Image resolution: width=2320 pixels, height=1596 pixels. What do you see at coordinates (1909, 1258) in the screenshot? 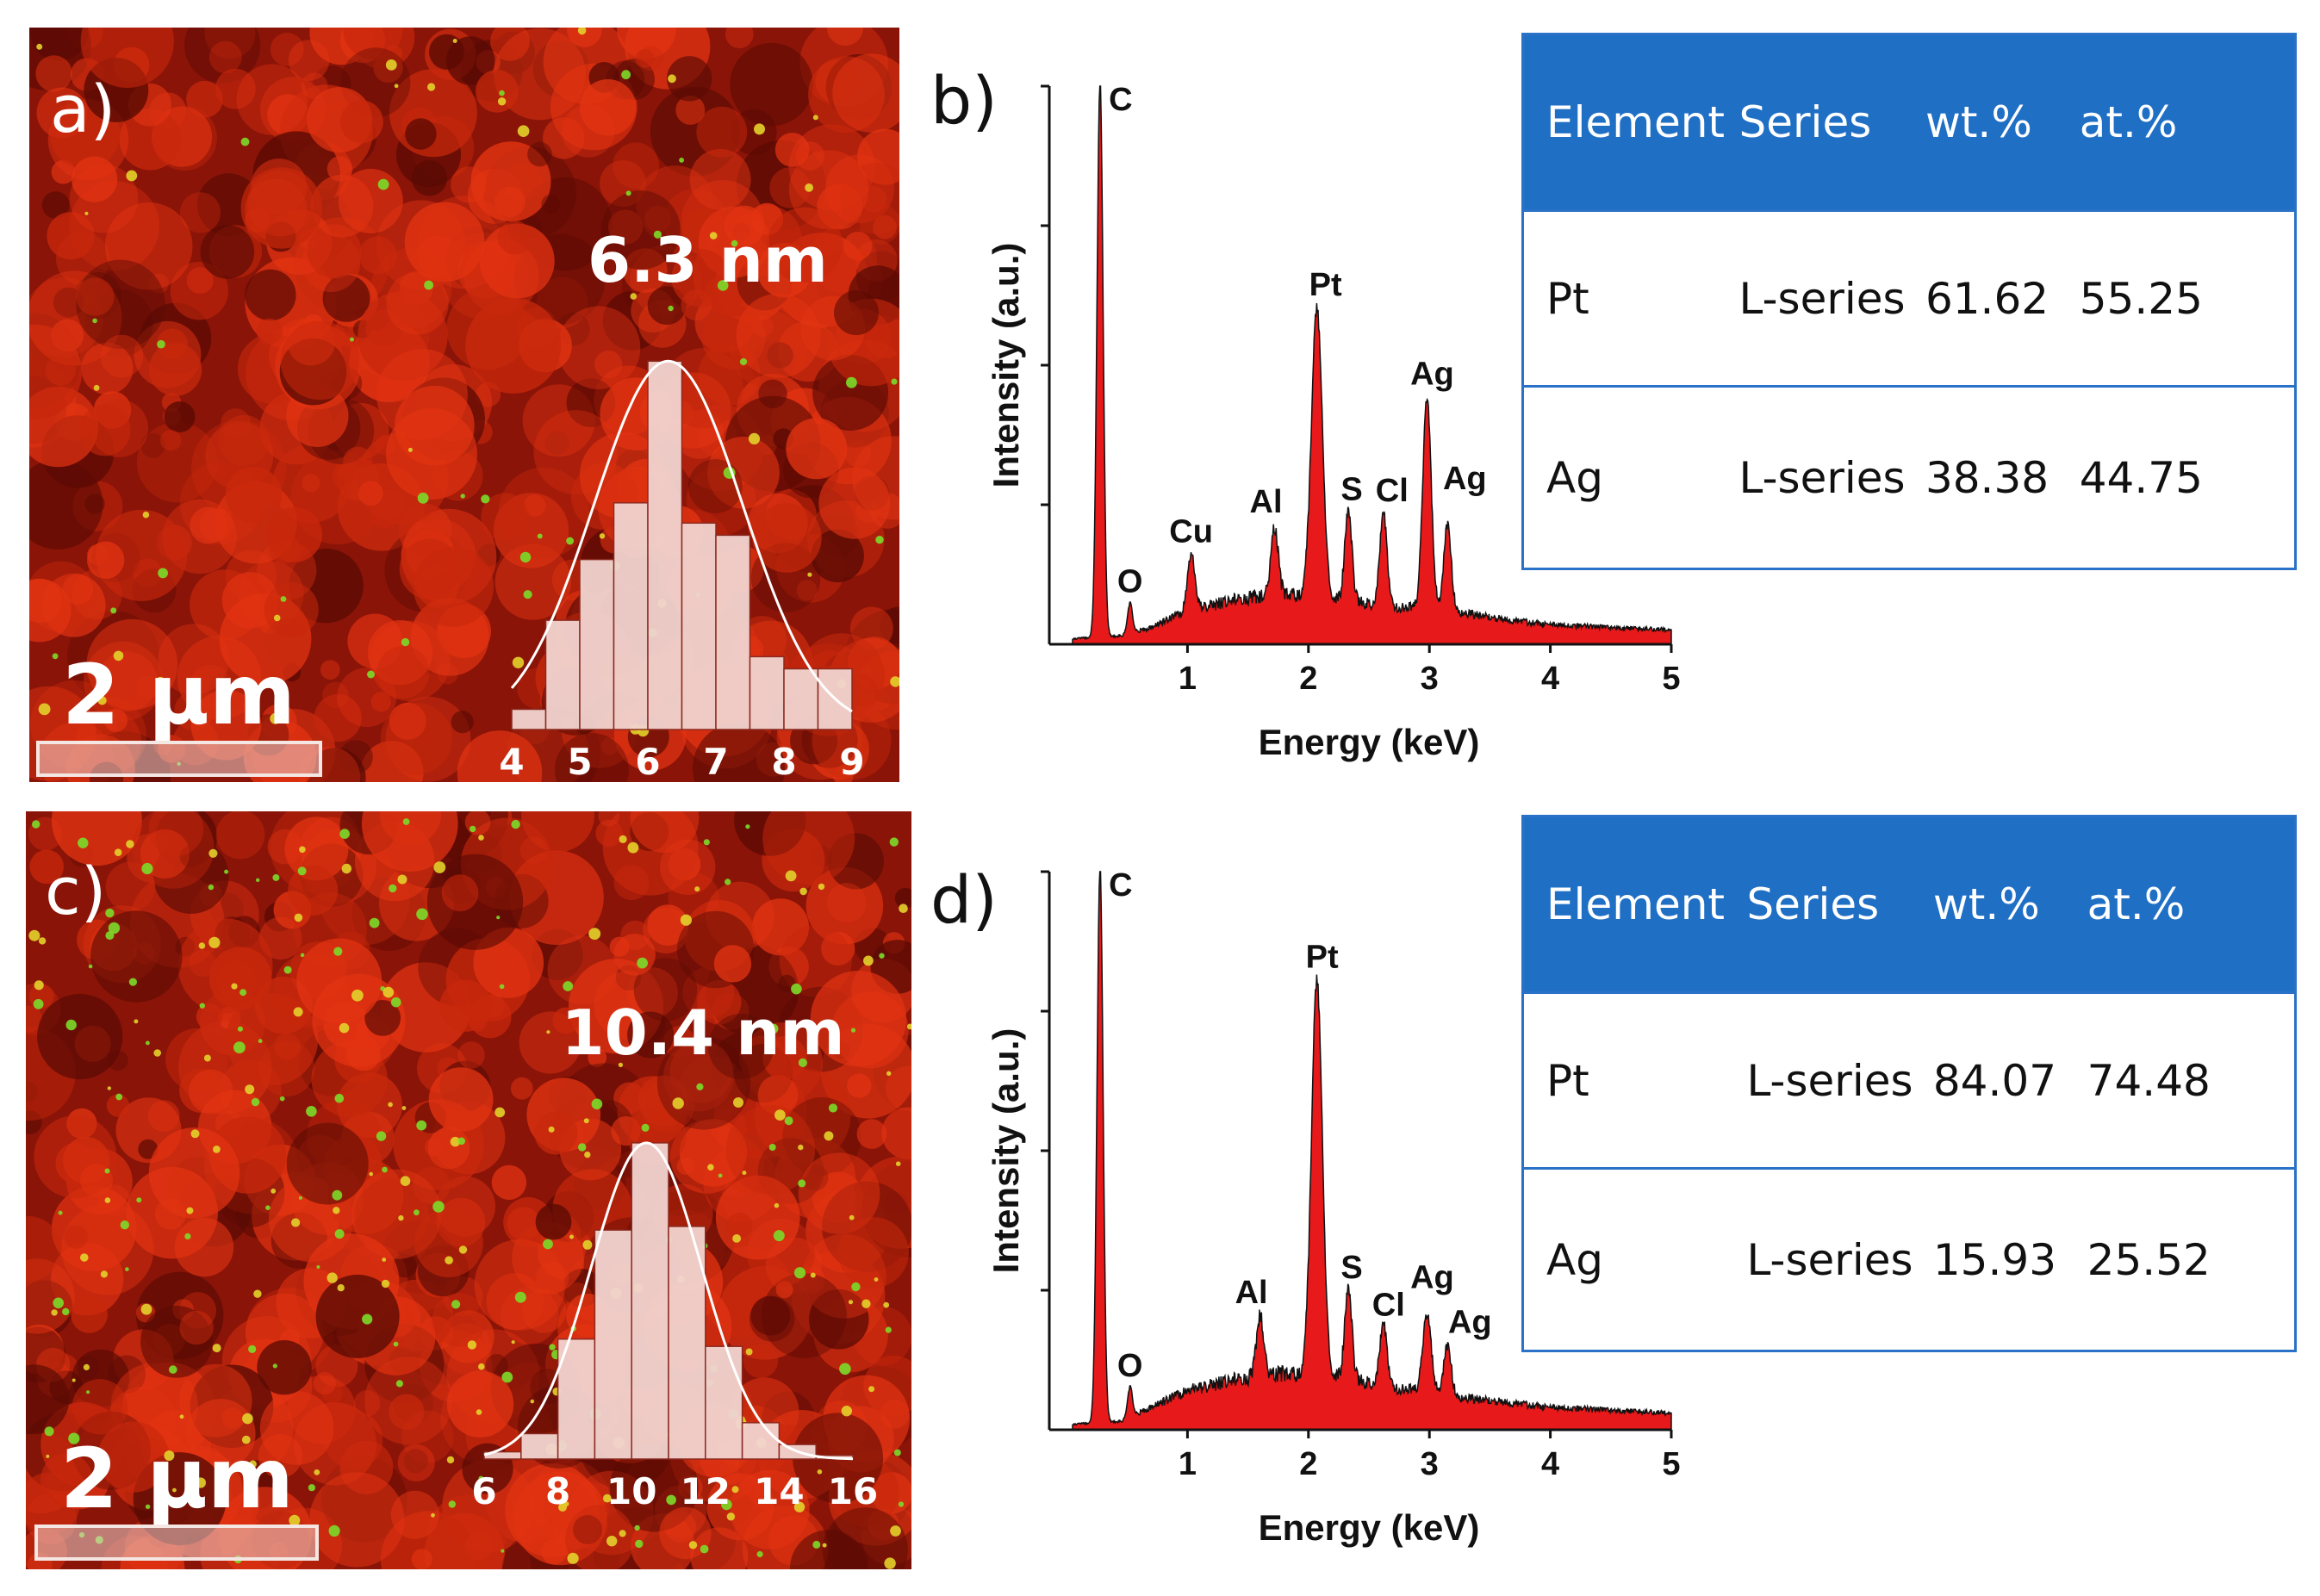
I see `table-row: Ag L-series 15.93 25.52` at bounding box center [1909, 1258].